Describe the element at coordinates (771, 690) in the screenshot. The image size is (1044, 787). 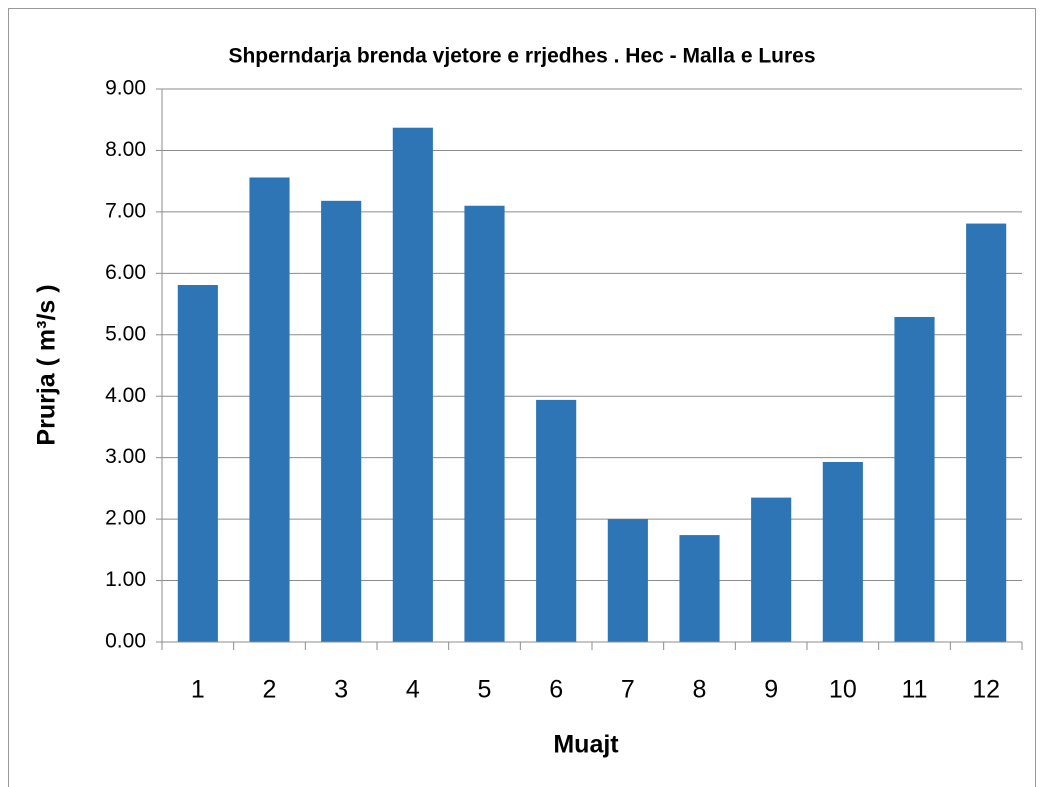
I see `x-tick-label: 9` at that location.